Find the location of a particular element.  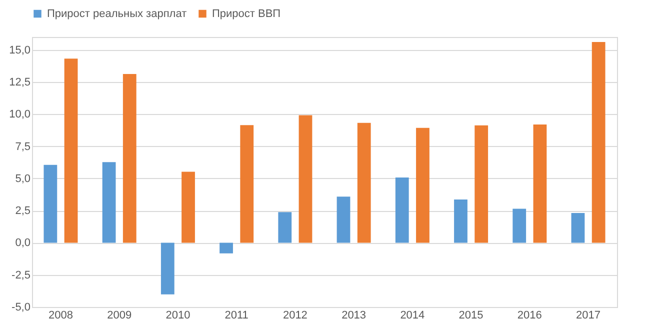

y-tick-label: 10,0 is located at coordinates (19, 114).